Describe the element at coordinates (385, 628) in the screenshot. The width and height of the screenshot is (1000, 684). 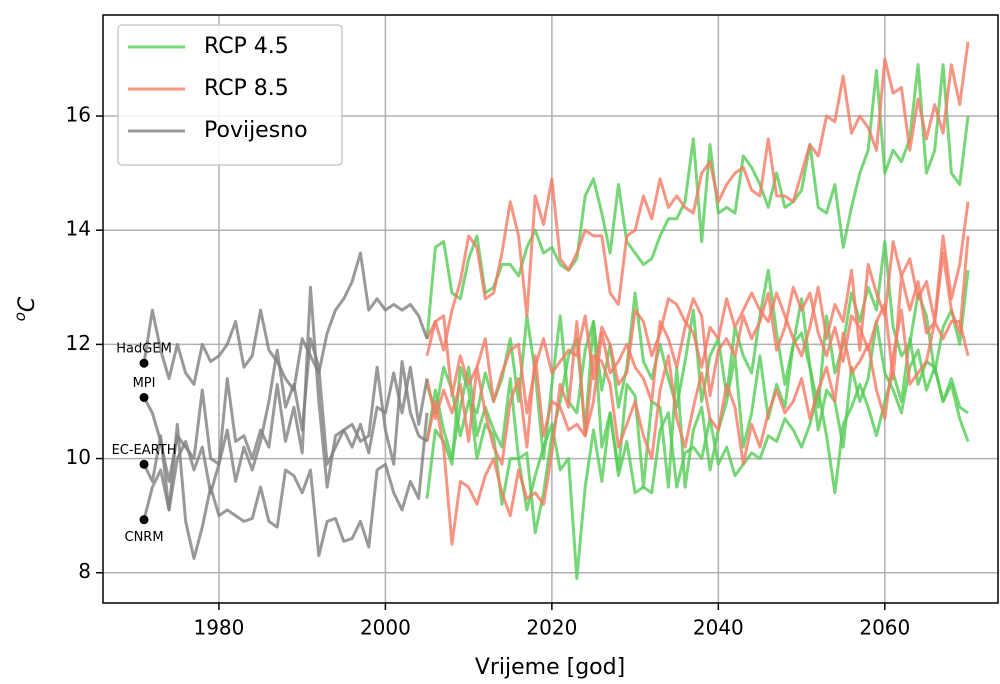
I see `x-tick-label: 2000` at that location.